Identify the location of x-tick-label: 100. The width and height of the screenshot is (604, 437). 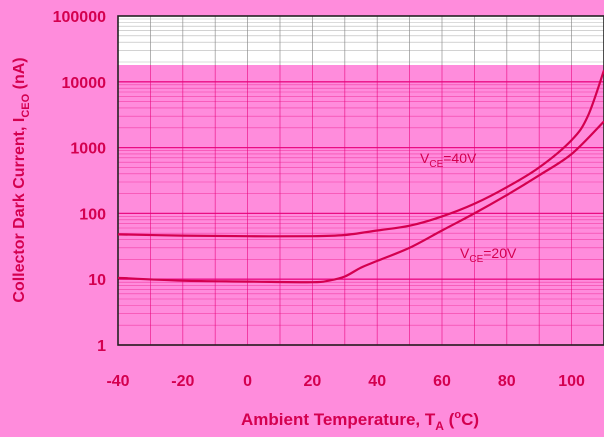
(571, 381).